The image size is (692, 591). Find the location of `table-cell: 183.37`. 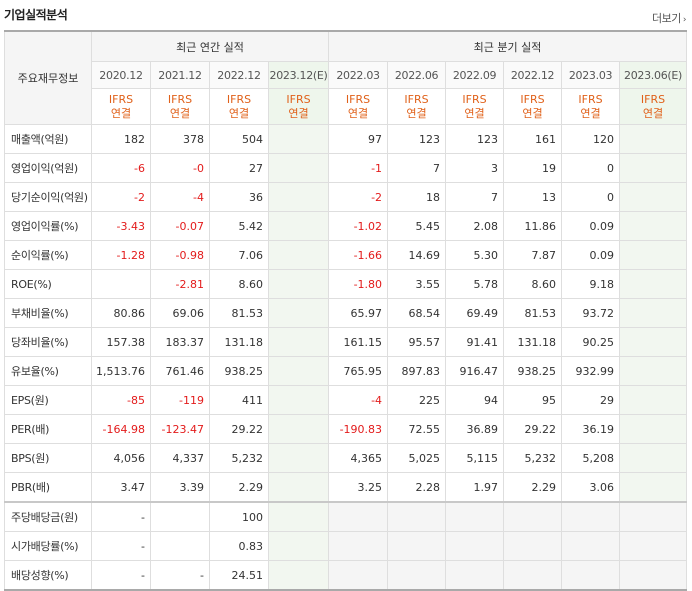

table-cell: 183.37 is located at coordinates (180, 342).